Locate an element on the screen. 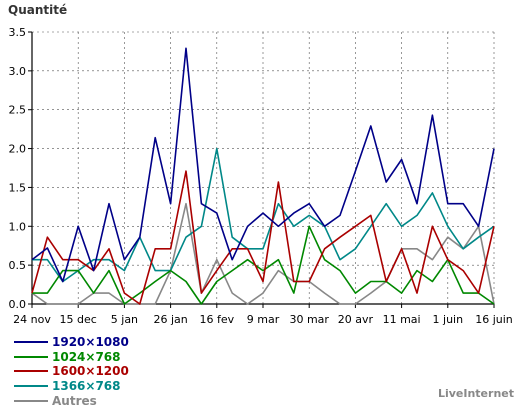 The height and width of the screenshot is (408, 520). brand-label: LiveInternet is located at coordinates (475, 393).